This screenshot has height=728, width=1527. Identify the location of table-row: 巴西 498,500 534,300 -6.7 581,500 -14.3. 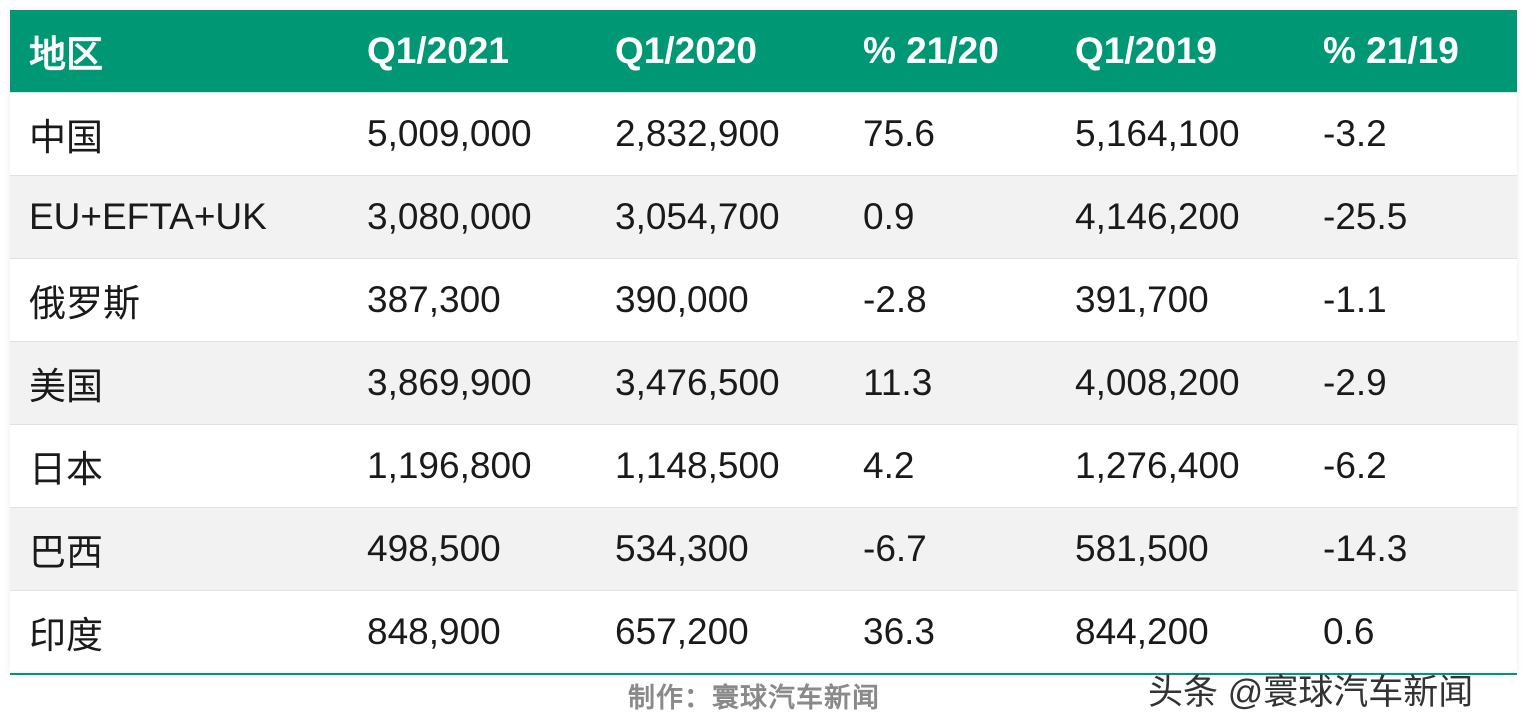
(763, 549).